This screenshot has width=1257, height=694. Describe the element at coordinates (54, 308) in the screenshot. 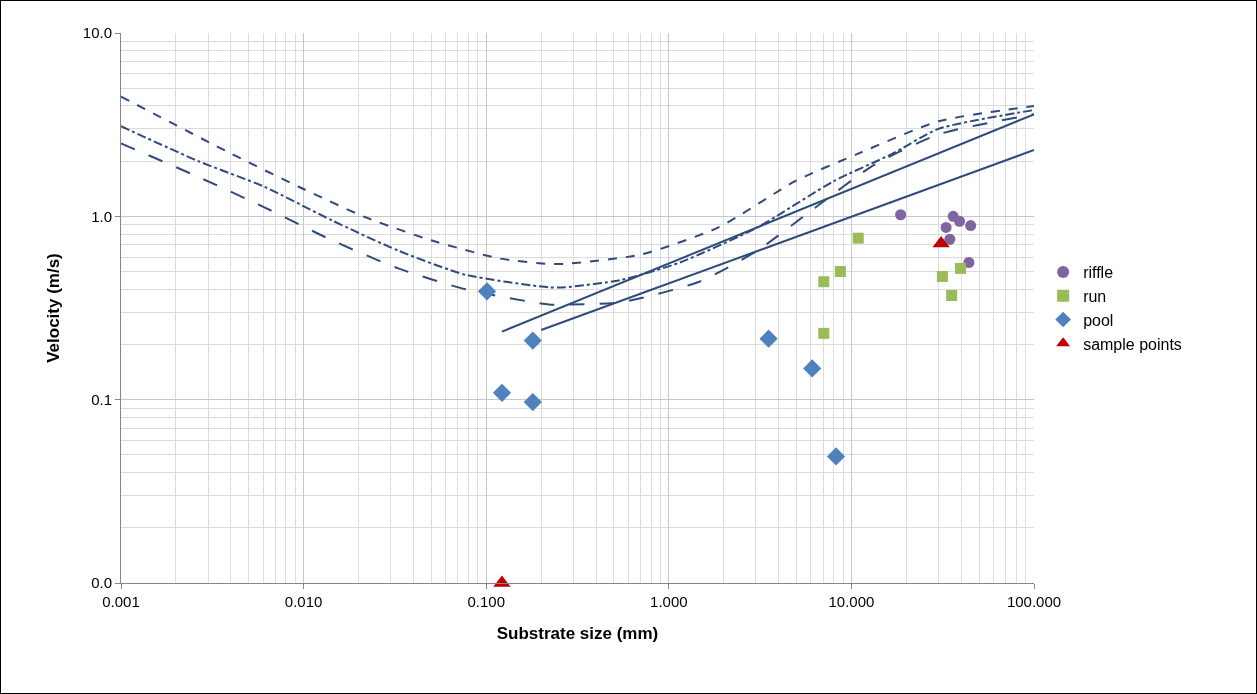

I see `y-axis-title: Velocity (m/s)` at that location.